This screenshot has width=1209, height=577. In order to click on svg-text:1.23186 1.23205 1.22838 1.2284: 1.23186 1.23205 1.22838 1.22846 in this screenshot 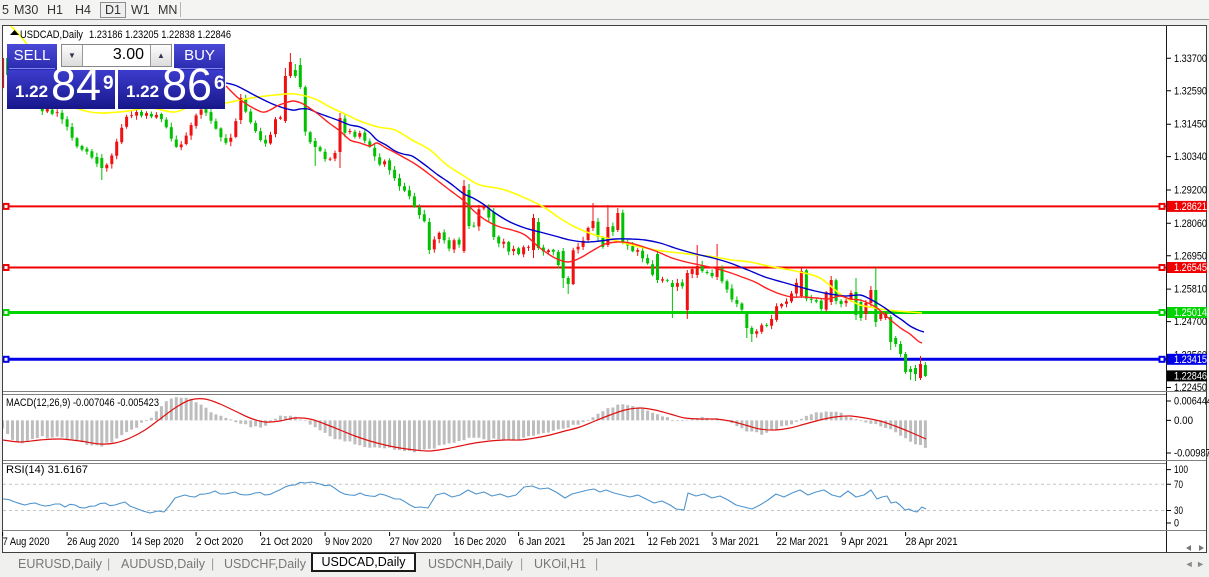, I will do `click(160, 35)`.